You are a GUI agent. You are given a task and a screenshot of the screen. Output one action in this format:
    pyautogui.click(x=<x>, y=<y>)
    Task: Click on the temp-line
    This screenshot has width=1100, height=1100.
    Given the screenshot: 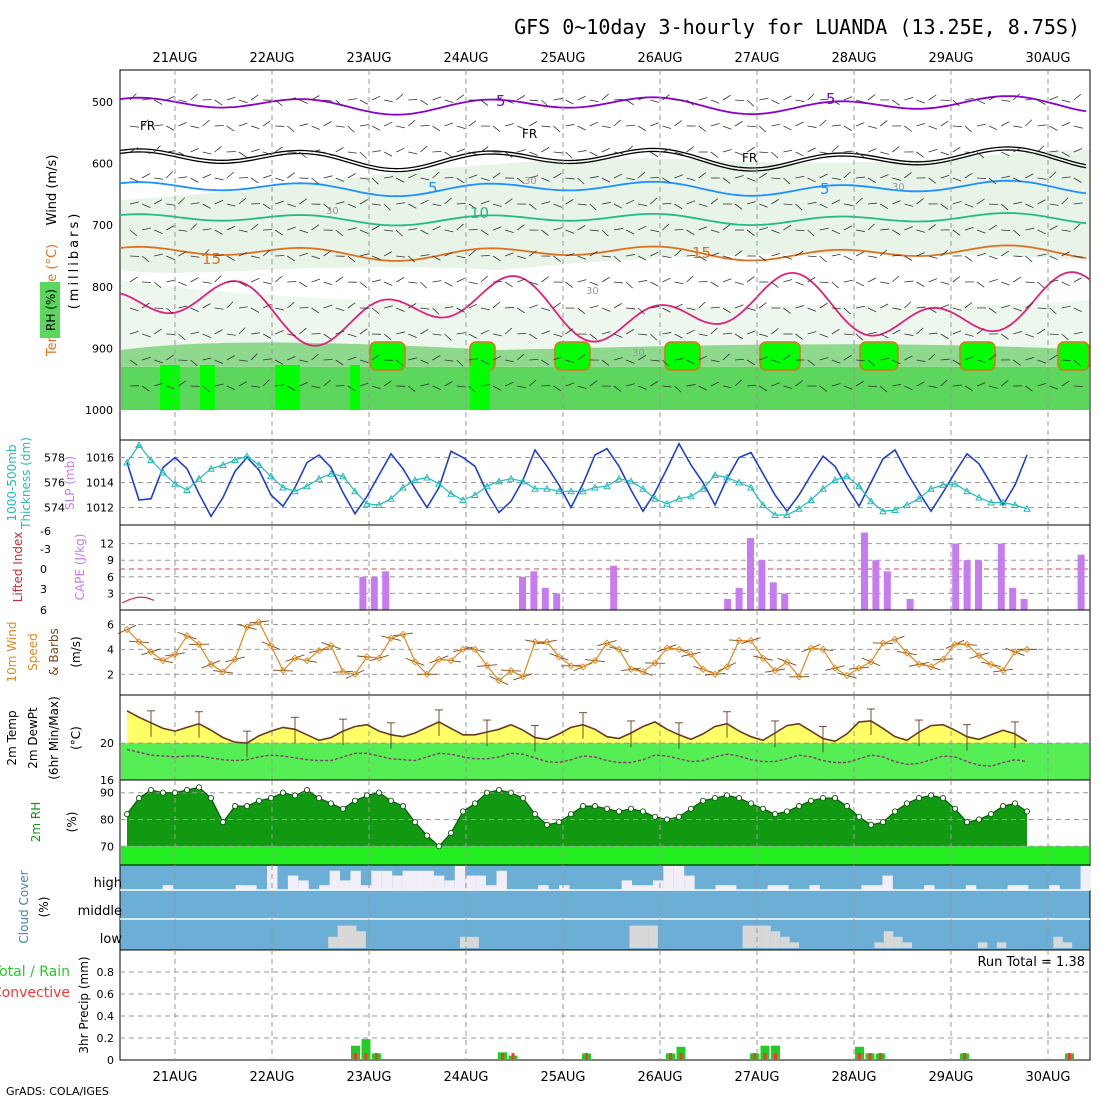 What is the action you would take?
    pyautogui.click(x=577, y=727)
    